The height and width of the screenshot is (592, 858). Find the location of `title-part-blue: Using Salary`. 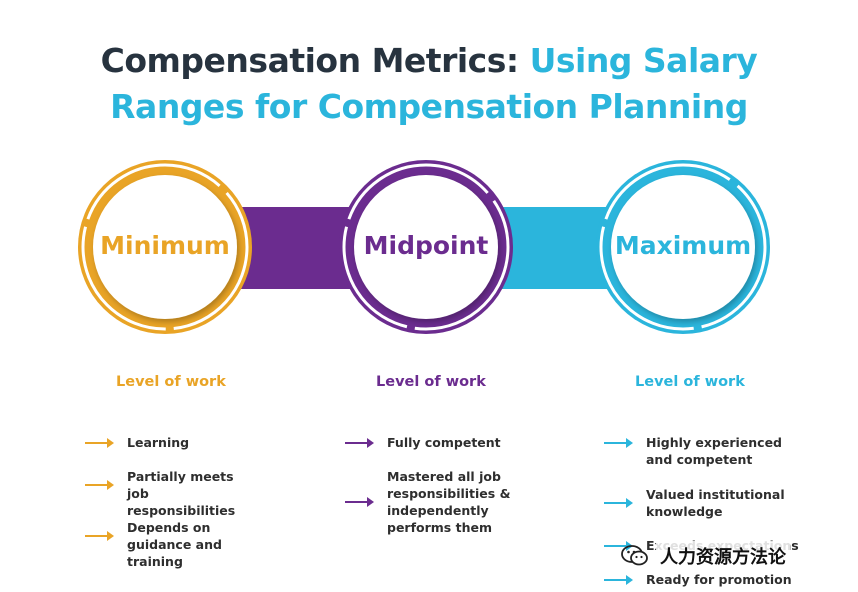

title-part-blue: Using Salary is located at coordinates (643, 60).